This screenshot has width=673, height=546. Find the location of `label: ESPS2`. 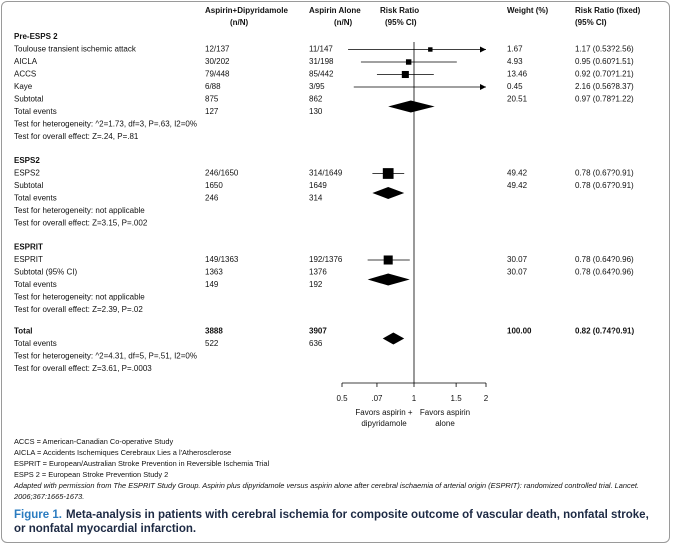

label: ESPS2 is located at coordinates (27, 173).